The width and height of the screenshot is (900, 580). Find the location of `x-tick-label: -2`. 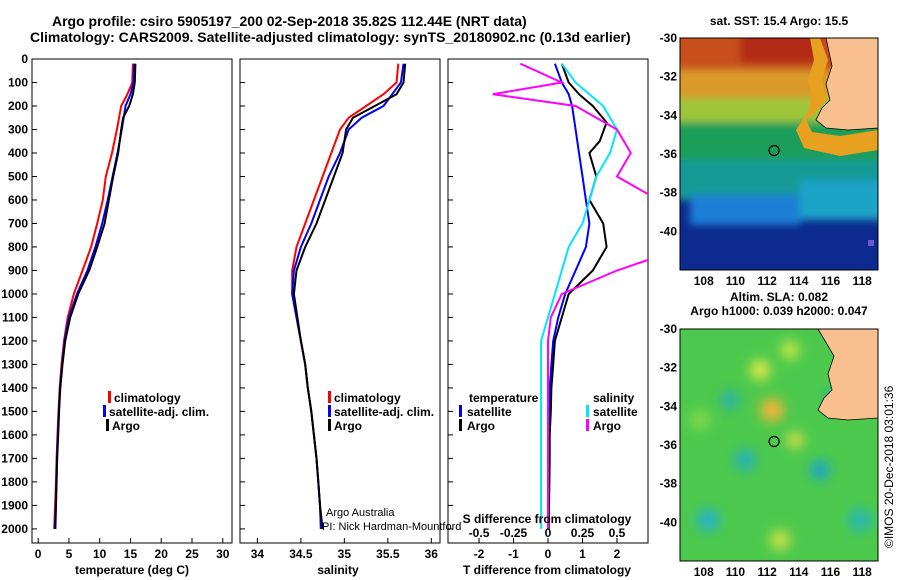

x-tick-label: -2 is located at coordinates (479, 554).